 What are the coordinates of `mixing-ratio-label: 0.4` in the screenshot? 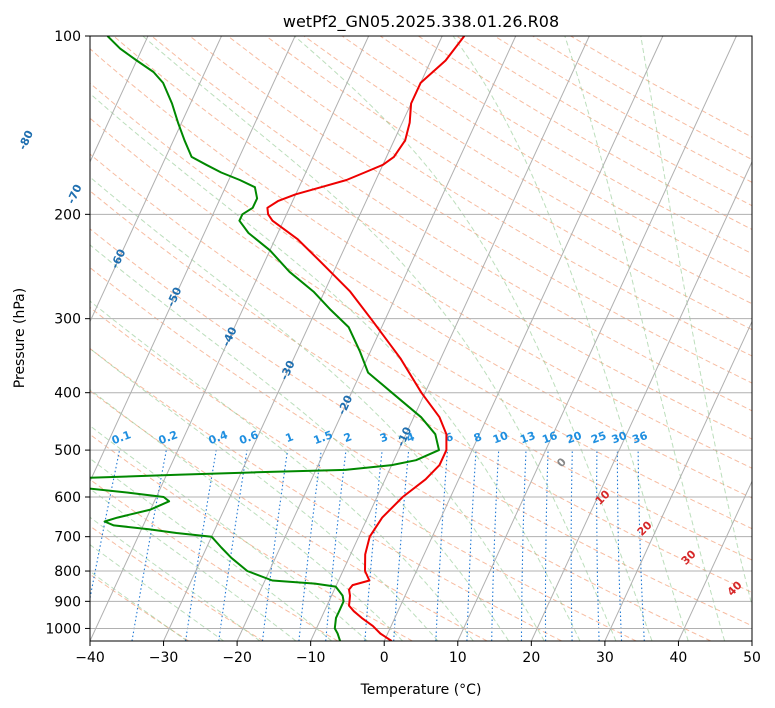 It's located at (218, 437).